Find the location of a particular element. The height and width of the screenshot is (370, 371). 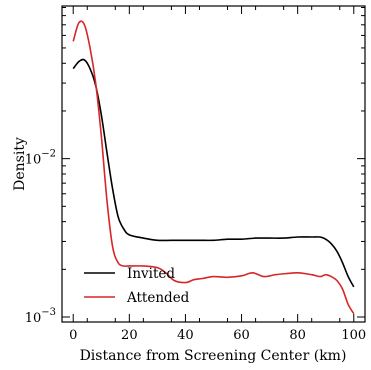

y-tick-labels: 10⁻² 10⁻³ is located at coordinates (40, 237).